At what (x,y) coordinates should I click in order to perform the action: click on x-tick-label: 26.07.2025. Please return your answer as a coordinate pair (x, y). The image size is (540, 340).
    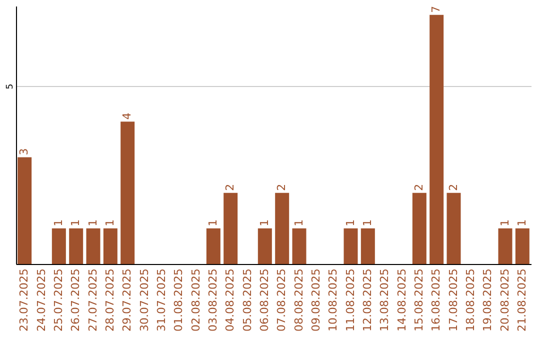
    Looking at the image, I should click on (75, 300).